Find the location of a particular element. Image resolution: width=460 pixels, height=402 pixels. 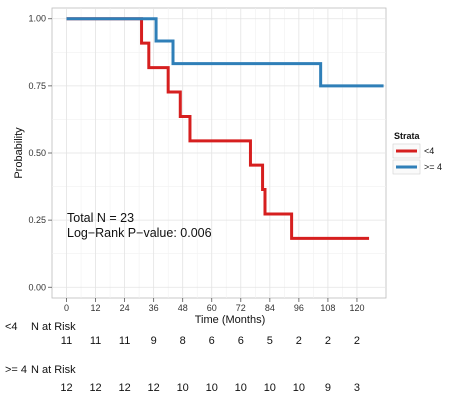

y-tick-label: 0.25 is located at coordinates (37, 220).